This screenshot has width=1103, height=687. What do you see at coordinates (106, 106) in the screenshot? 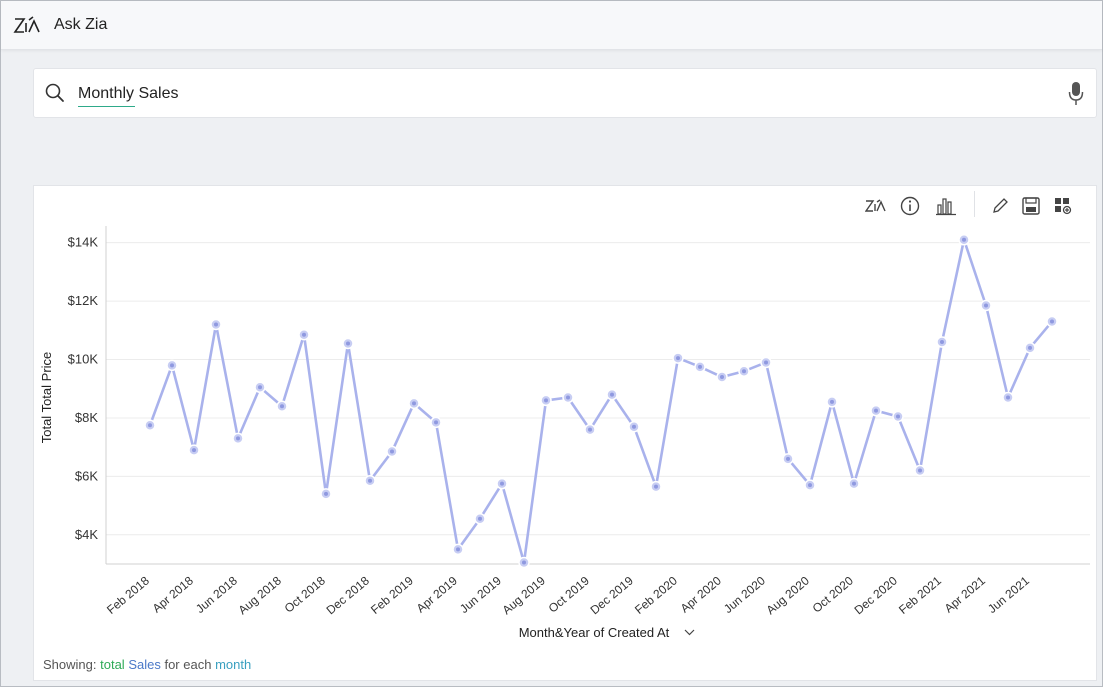
I see `query-underline` at bounding box center [106, 106].